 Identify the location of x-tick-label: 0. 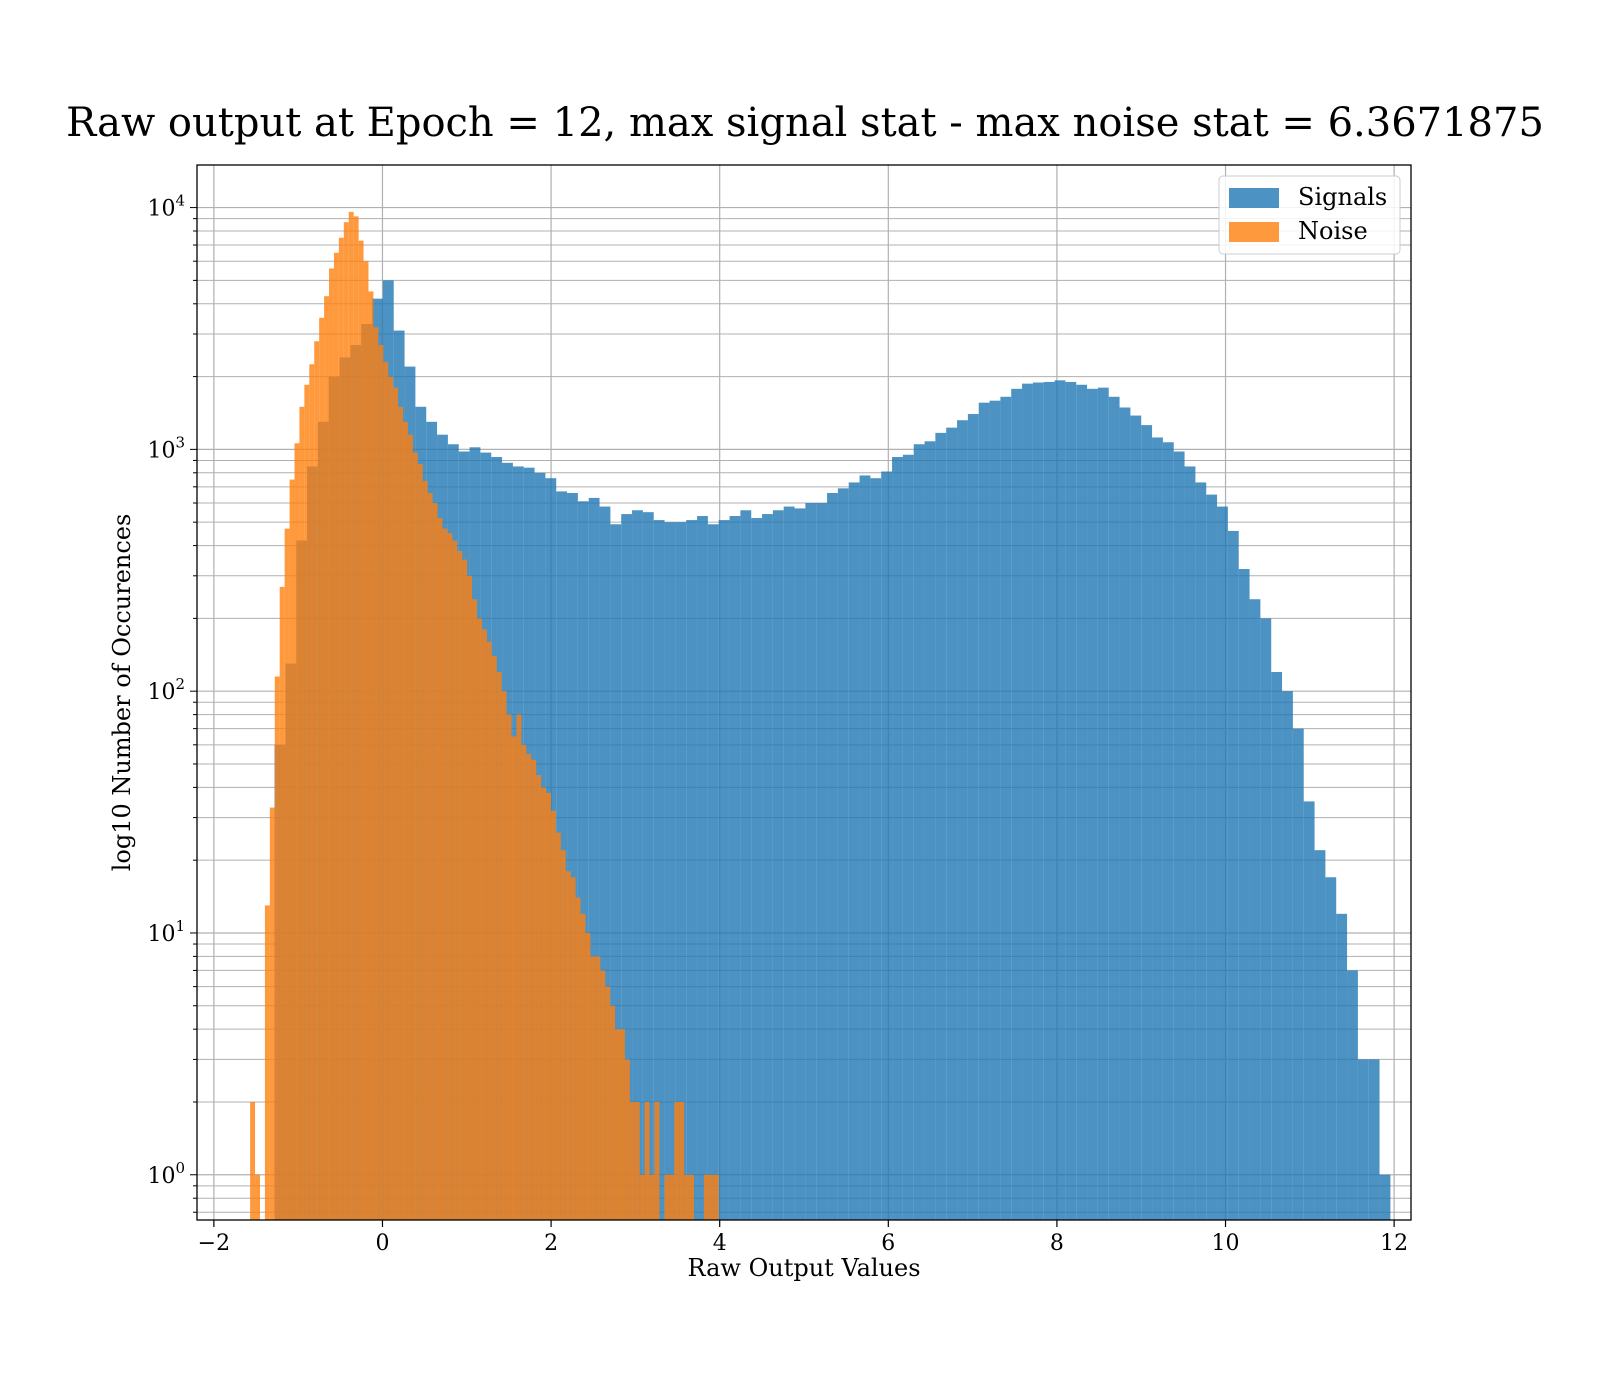
(382, 1243).